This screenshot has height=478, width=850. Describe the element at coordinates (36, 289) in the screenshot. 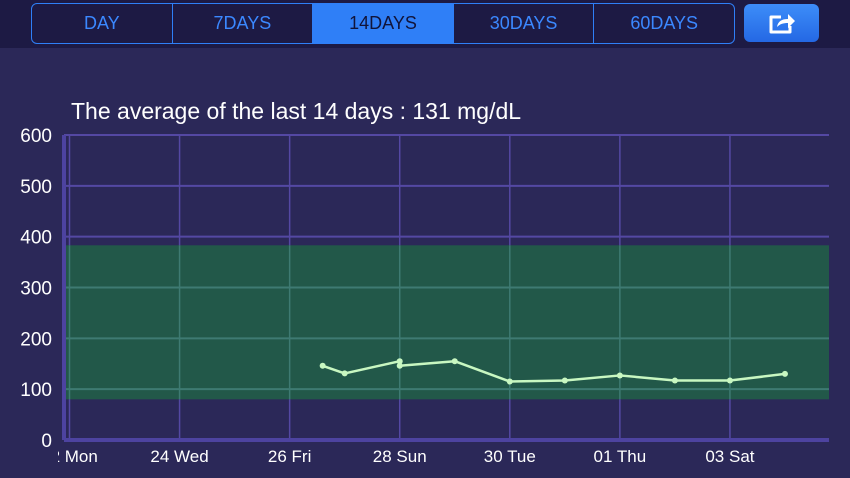

I see `y-tick-label: 300` at that location.